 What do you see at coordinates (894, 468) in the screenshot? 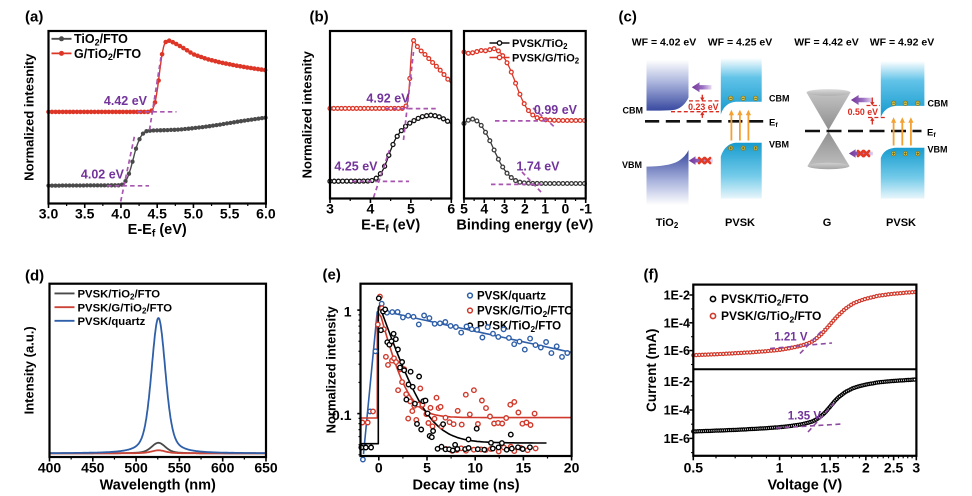
I see `svg-text: 2.5` at bounding box center [894, 468].